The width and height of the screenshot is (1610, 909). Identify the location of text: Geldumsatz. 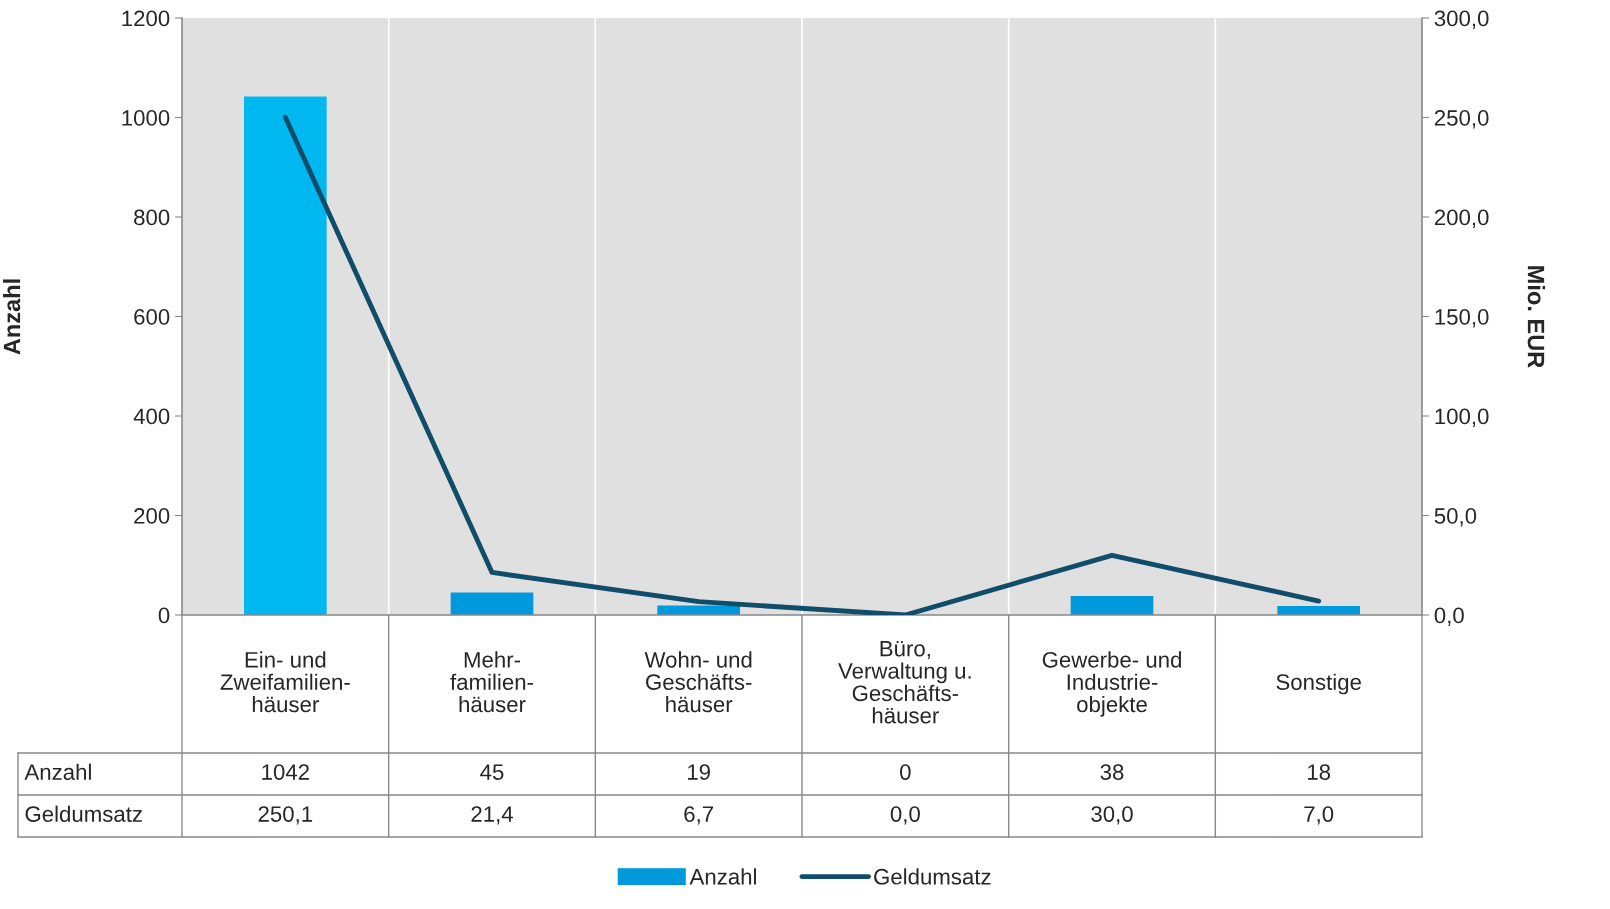
(83, 813).